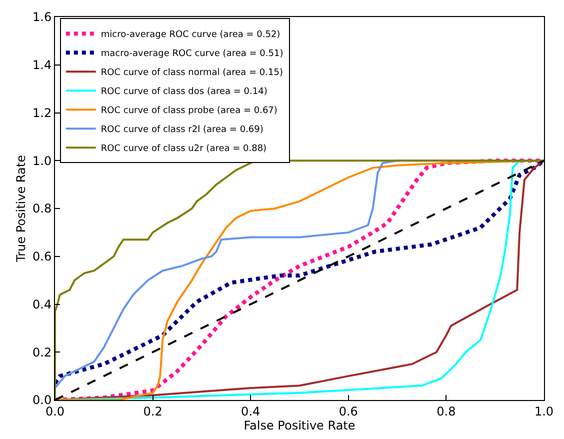 This screenshot has width=564, height=439. Describe the element at coordinates (192, 54) in the screenshot. I see `legend-label: macro-average ROC curve (area = 0.51)` at that location.